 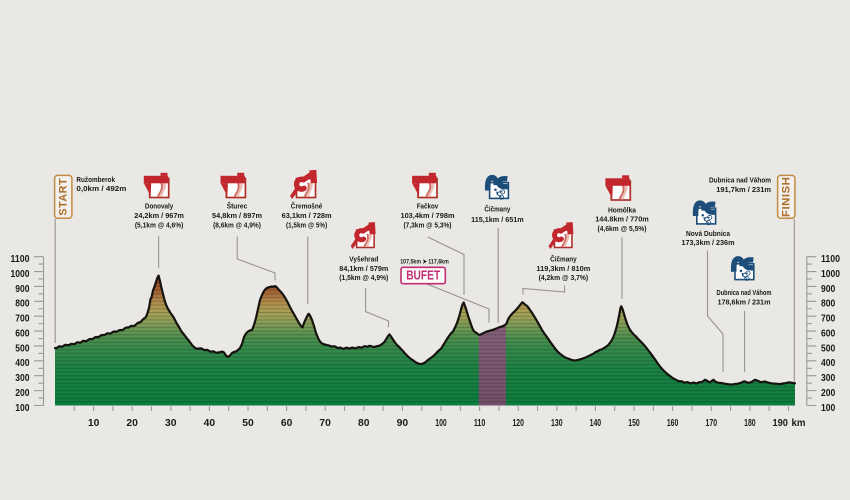 What do you see at coordinates (159, 215) in the screenshot?
I see `svg-text: 24,2km / 967m` at bounding box center [159, 215].